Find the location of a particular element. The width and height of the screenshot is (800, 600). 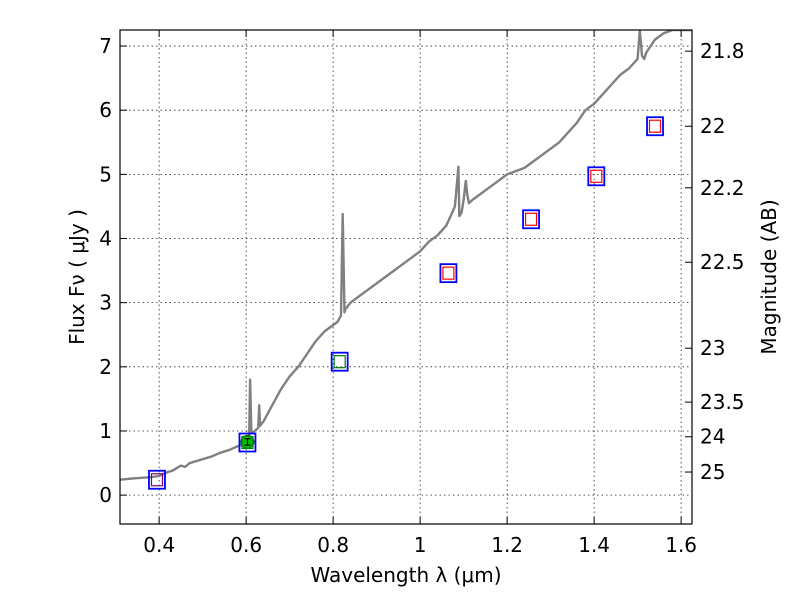

magnitude-tick-label: 22 is located at coordinates (712, 126).